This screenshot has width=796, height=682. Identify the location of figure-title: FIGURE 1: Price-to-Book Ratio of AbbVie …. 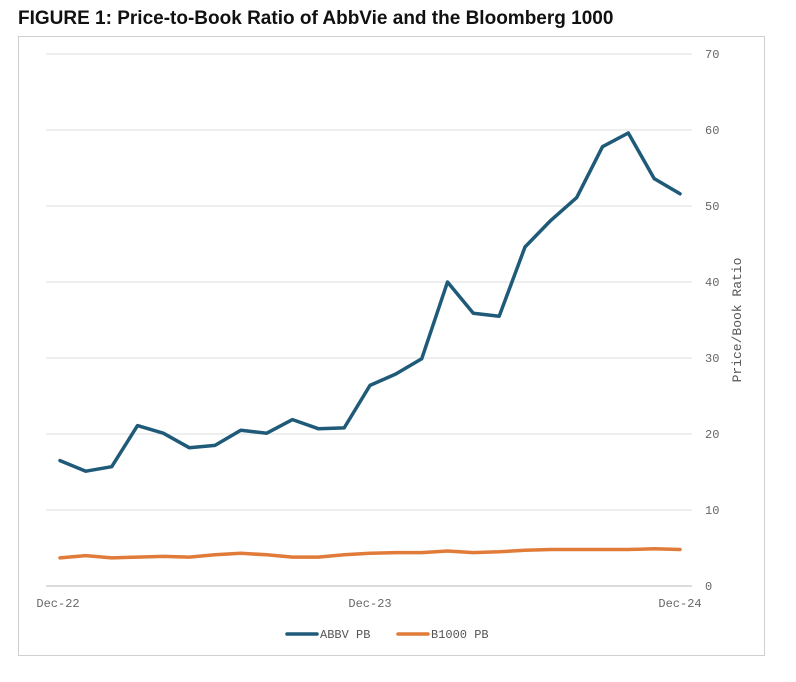
(316, 18).